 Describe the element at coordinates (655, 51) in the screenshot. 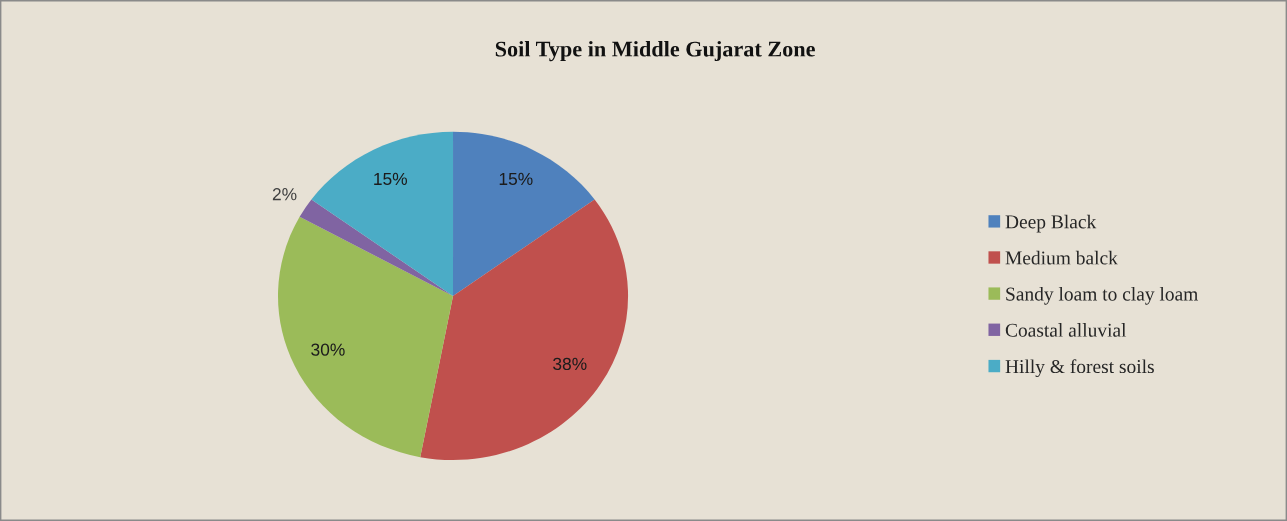

I see `chart-title: Soil Type in Middle Gujarat Zone` at that location.